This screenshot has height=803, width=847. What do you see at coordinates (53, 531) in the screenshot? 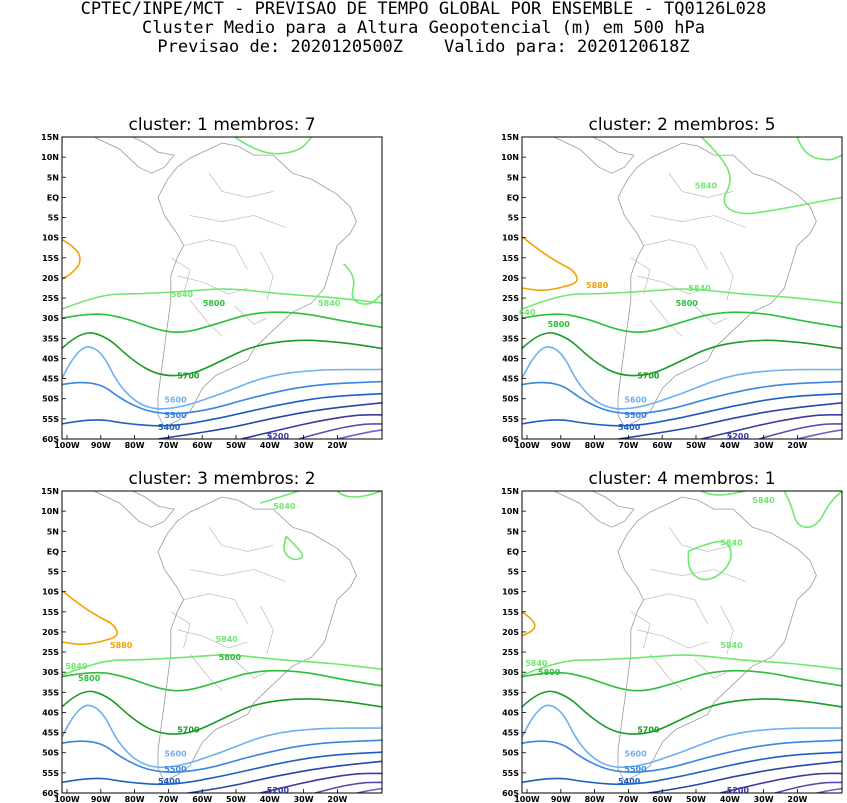
I see `lat-tick-label: 5N` at bounding box center [53, 531].